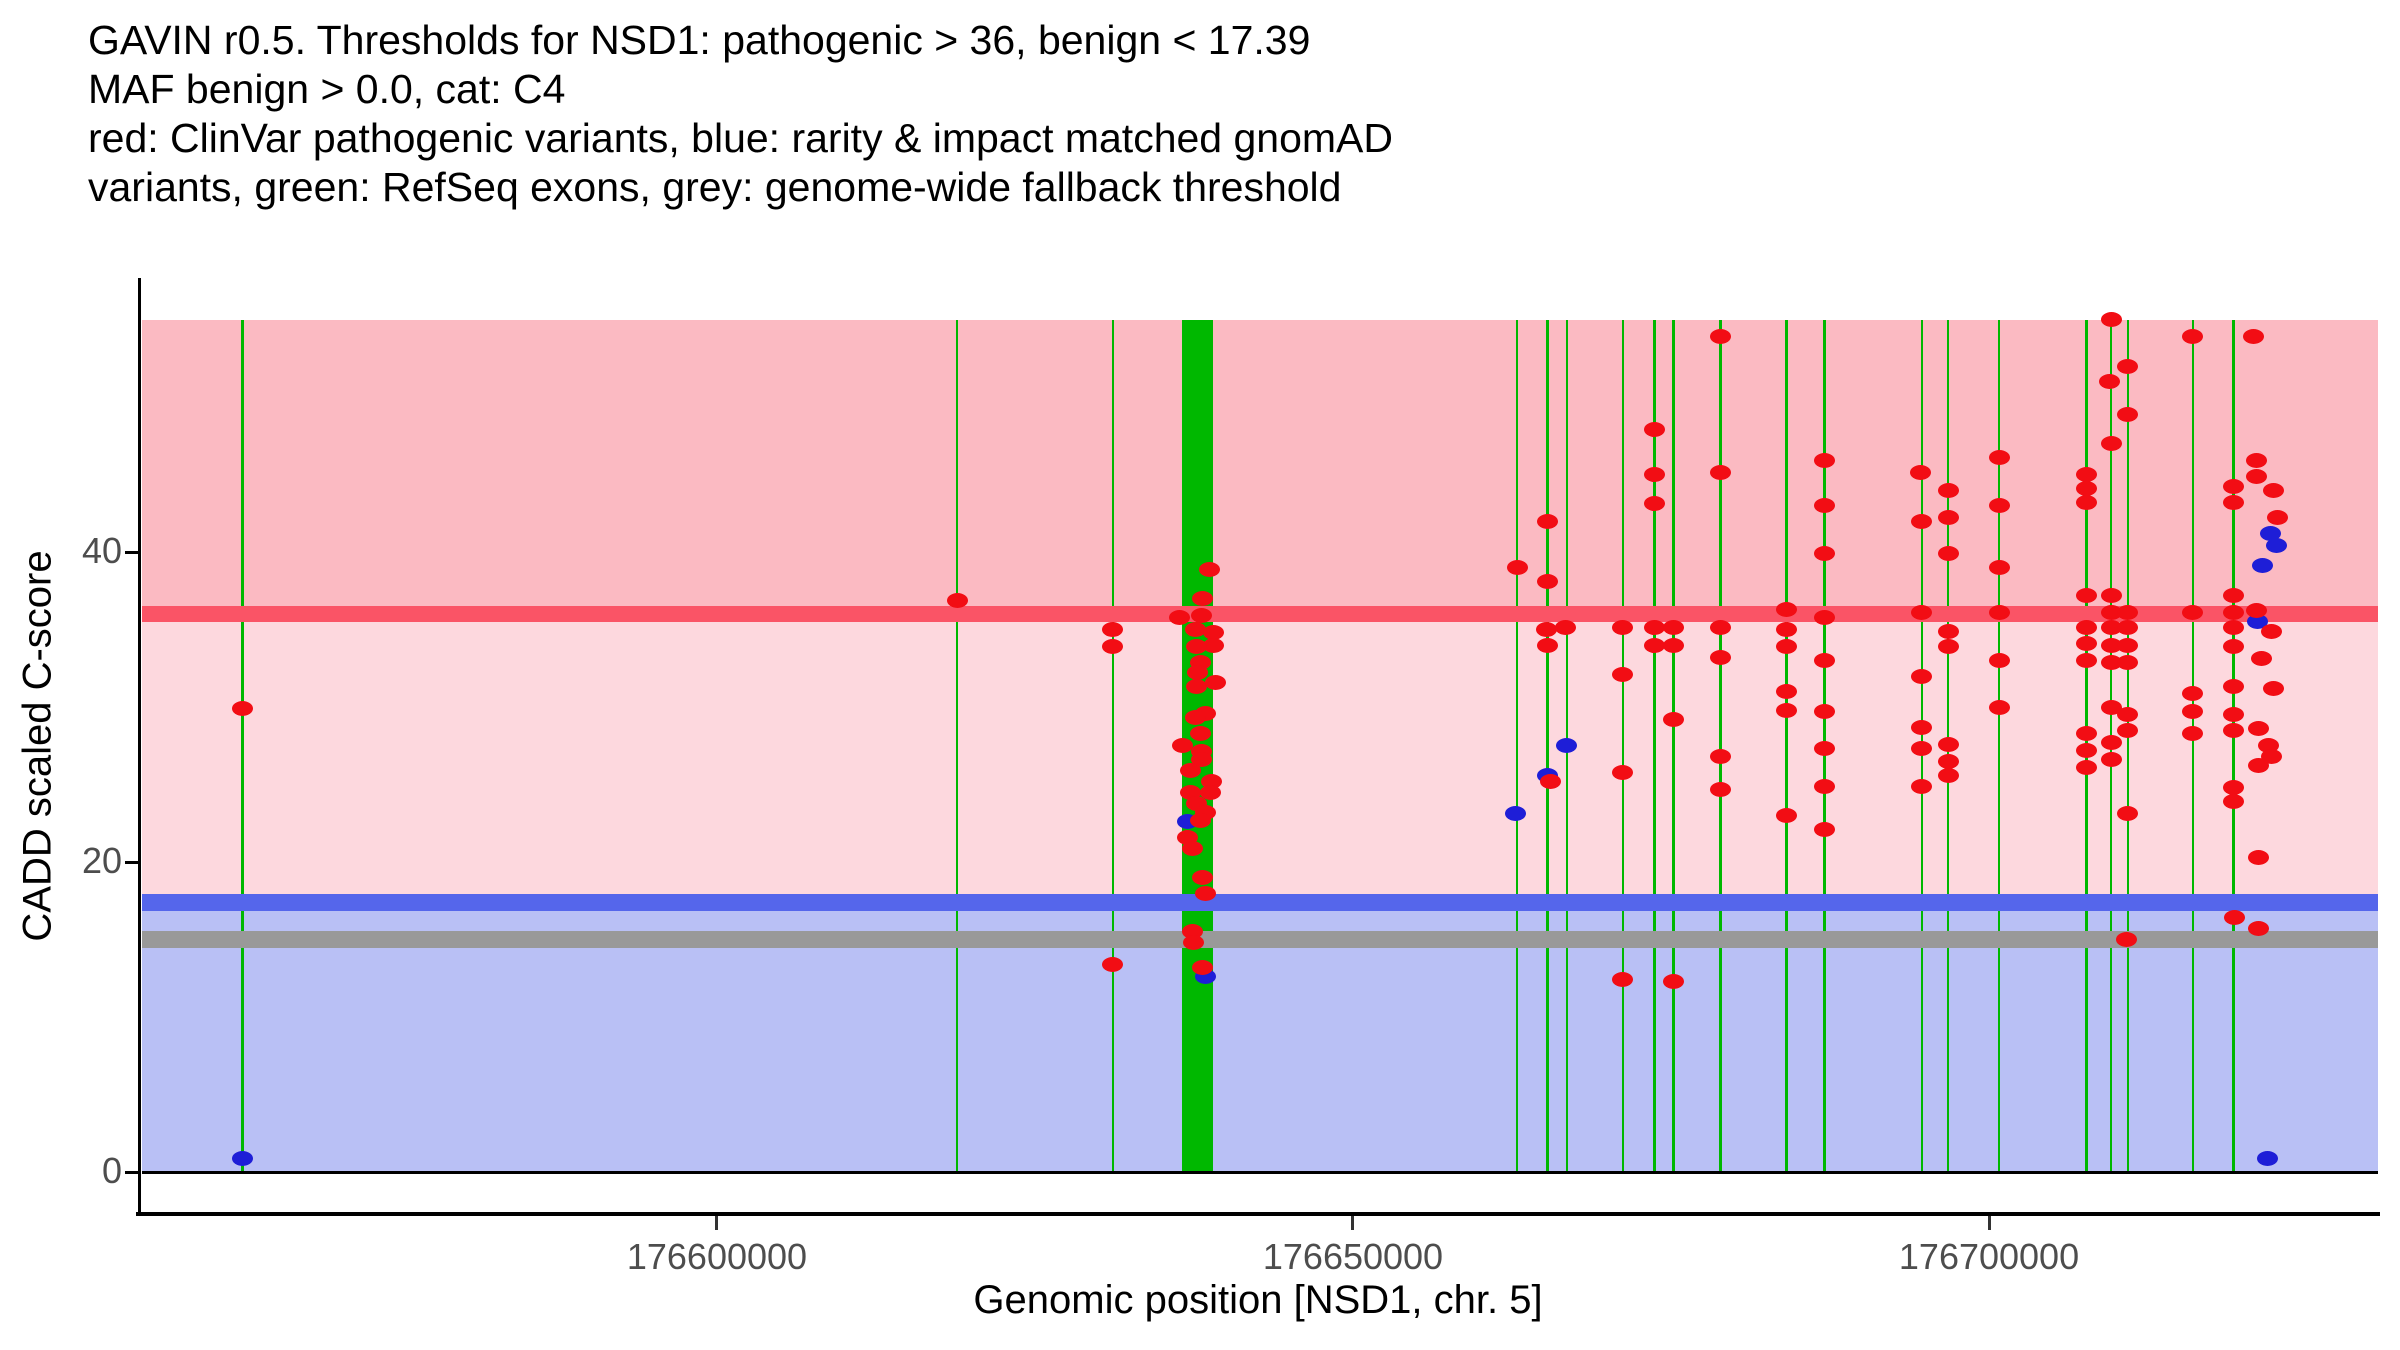 The image size is (2400, 1350). What do you see at coordinates (1989, 1223) in the screenshot?
I see `x-axis-tick` at bounding box center [1989, 1223].